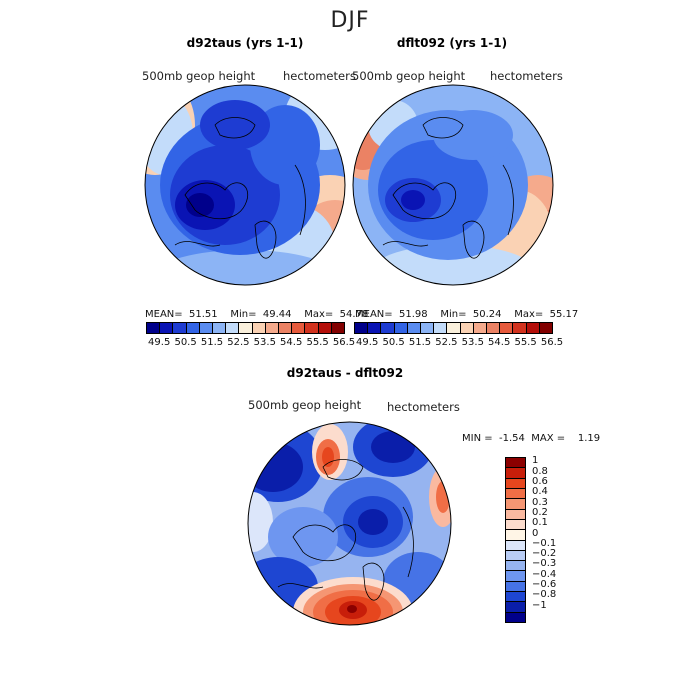  I want to click on panel-2-title: dflt092 (yrs 1-1), so click(452, 43).